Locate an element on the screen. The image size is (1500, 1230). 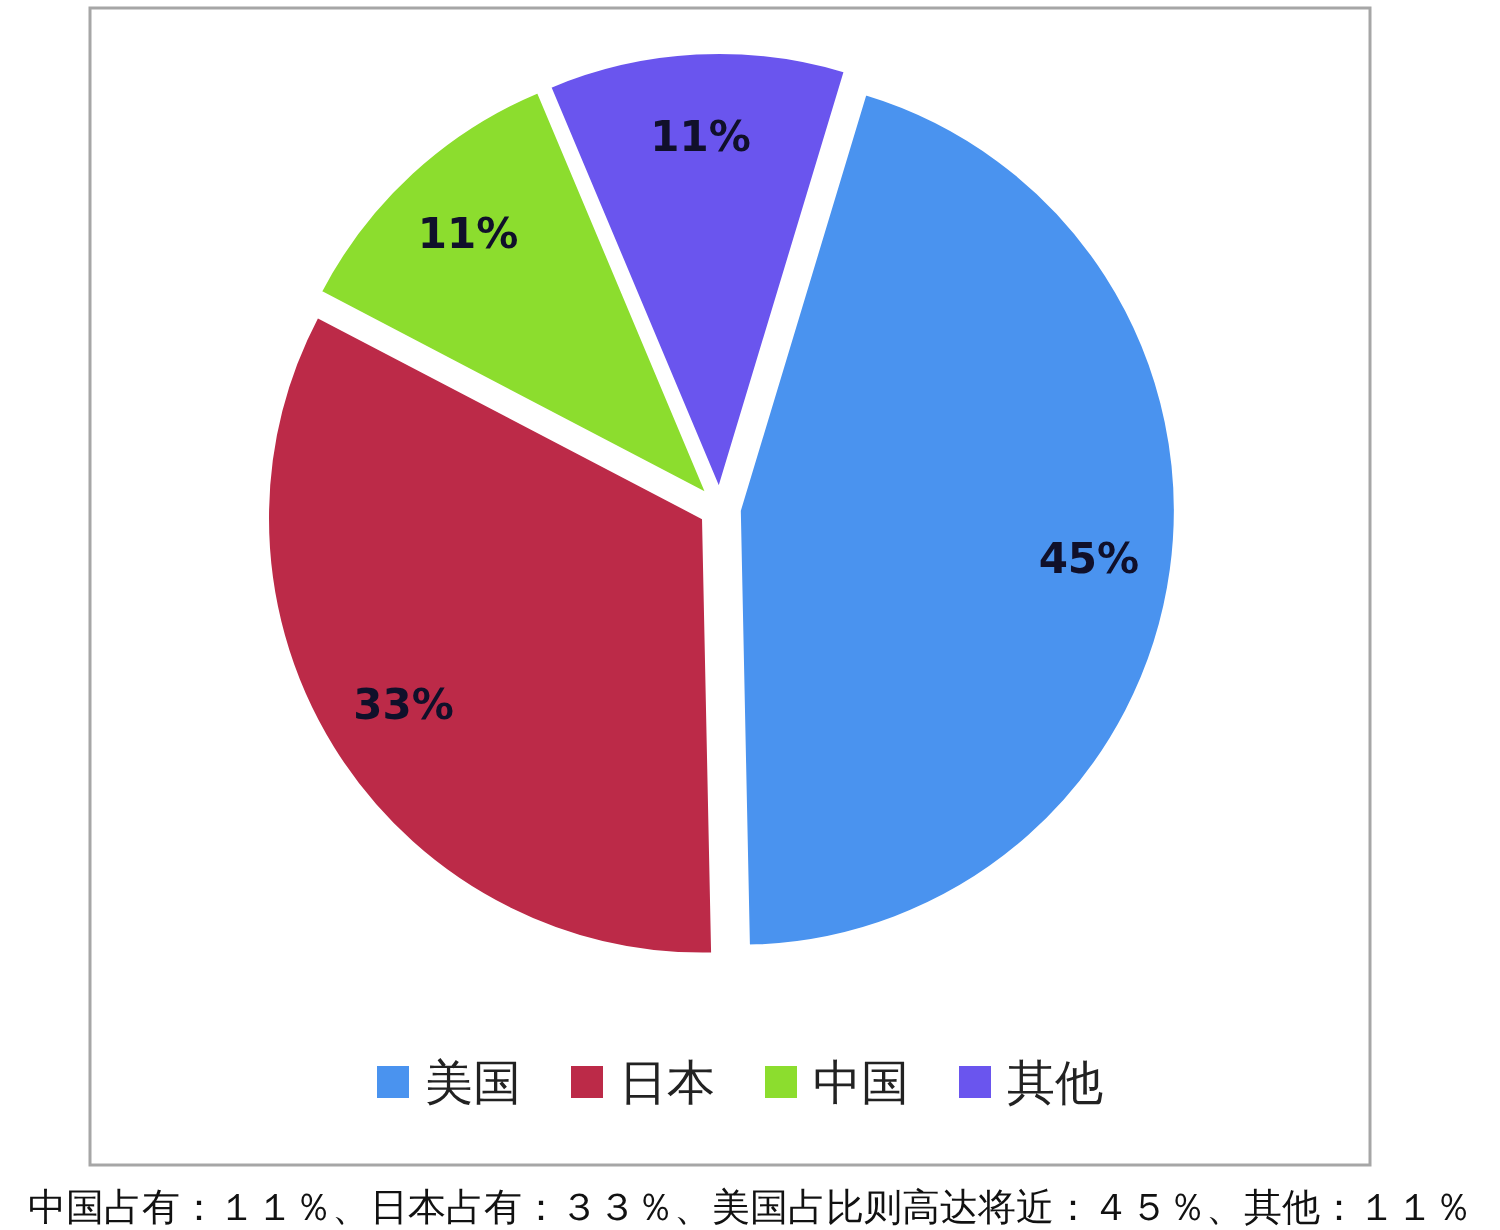
legend-label: 美国 is located at coordinates (473, 1082).